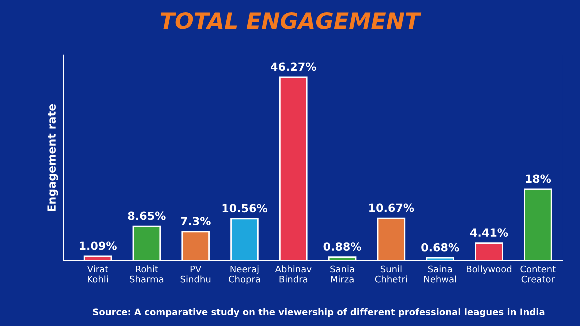 The image size is (580, 326). I want to click on data-label: 4.41%, so click(489, 233).